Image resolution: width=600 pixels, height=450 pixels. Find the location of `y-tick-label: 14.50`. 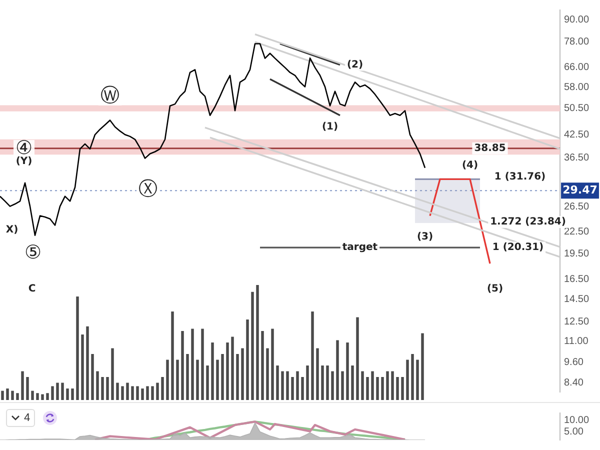

y-tick-label: 14.50 is located at coordinates (577, 299).